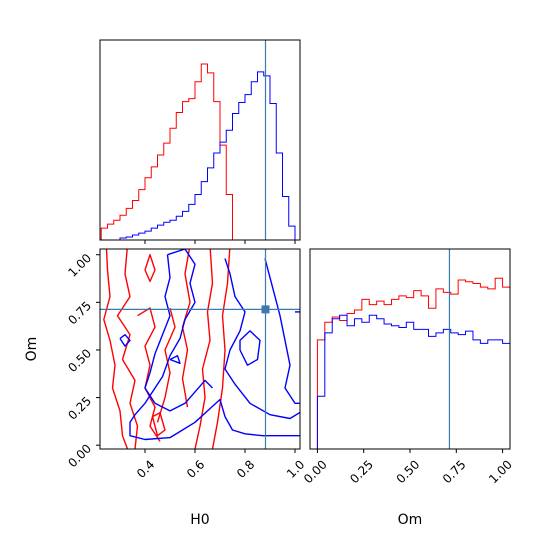  Describe the element at coordinates (410, 520) in the screenshot. I see `x-axis-label-om: Om` at that location.